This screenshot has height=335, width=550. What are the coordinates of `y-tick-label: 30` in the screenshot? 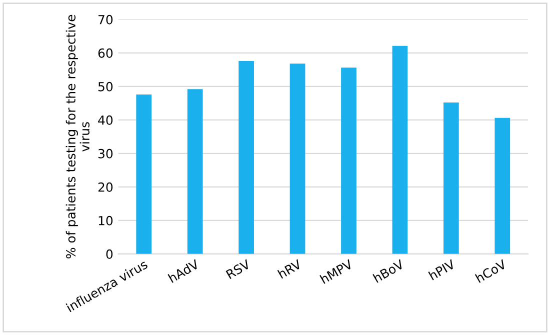 It's located at (105, 153).